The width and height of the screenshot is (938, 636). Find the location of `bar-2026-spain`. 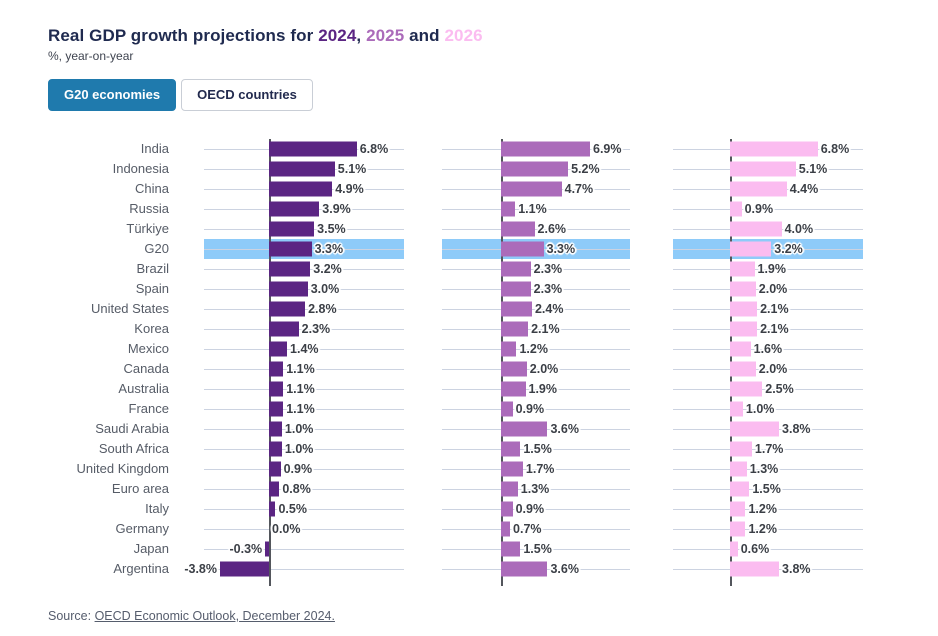

bar-2026-spain is located at coordinates (743, 289).